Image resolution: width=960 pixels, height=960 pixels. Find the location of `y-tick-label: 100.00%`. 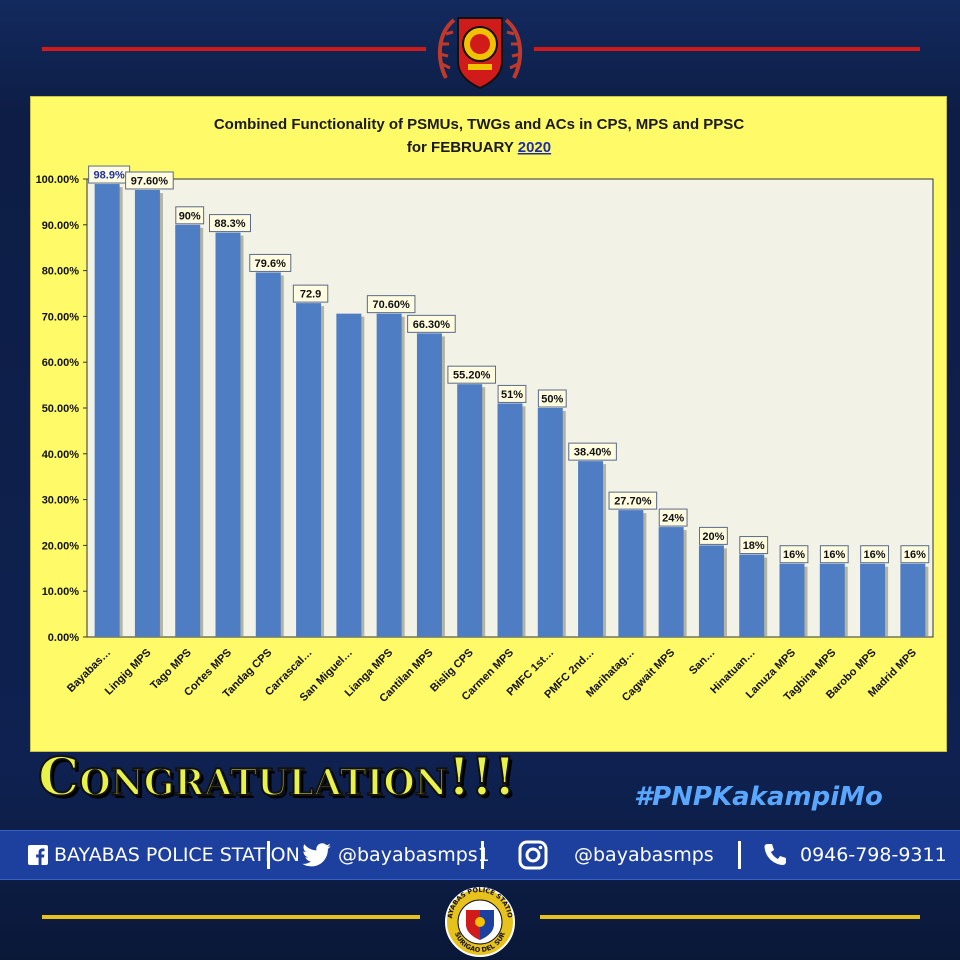

y-tick-label: 100.00% is located at coordinates (58, 180).